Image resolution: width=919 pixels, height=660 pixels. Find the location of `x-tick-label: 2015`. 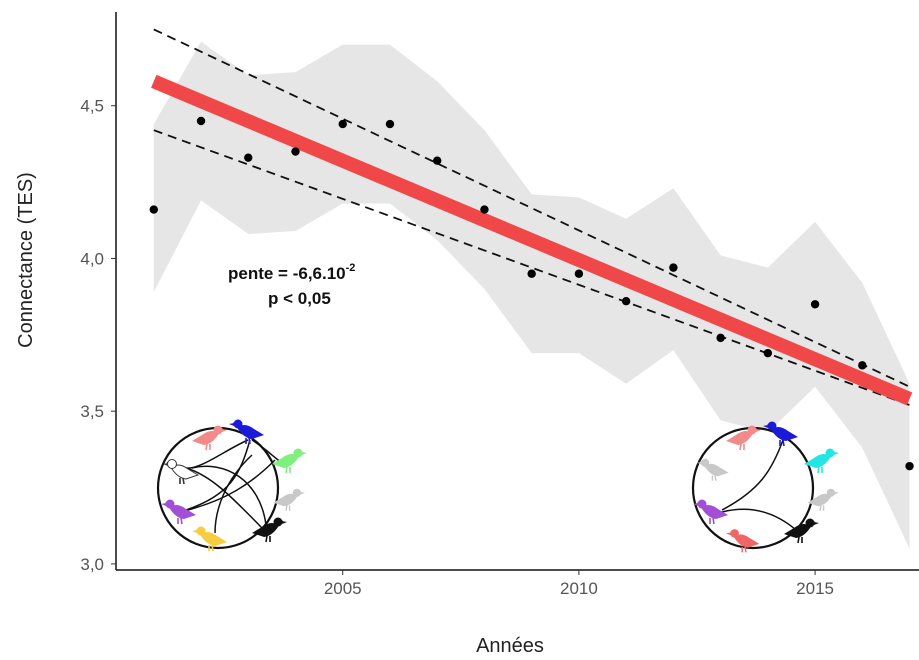

x-tick-label: 2015 is located at coordinates (815, 588).